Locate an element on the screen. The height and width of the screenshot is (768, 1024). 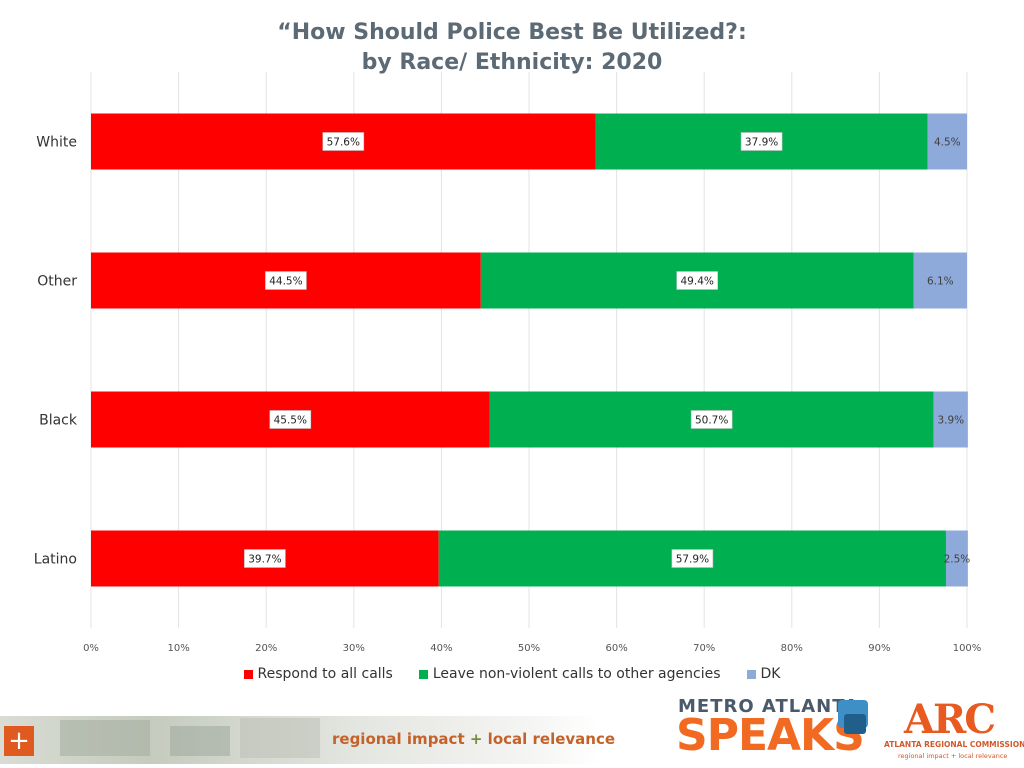
x-tick-label: 30% is located at coordinates (354, 648).